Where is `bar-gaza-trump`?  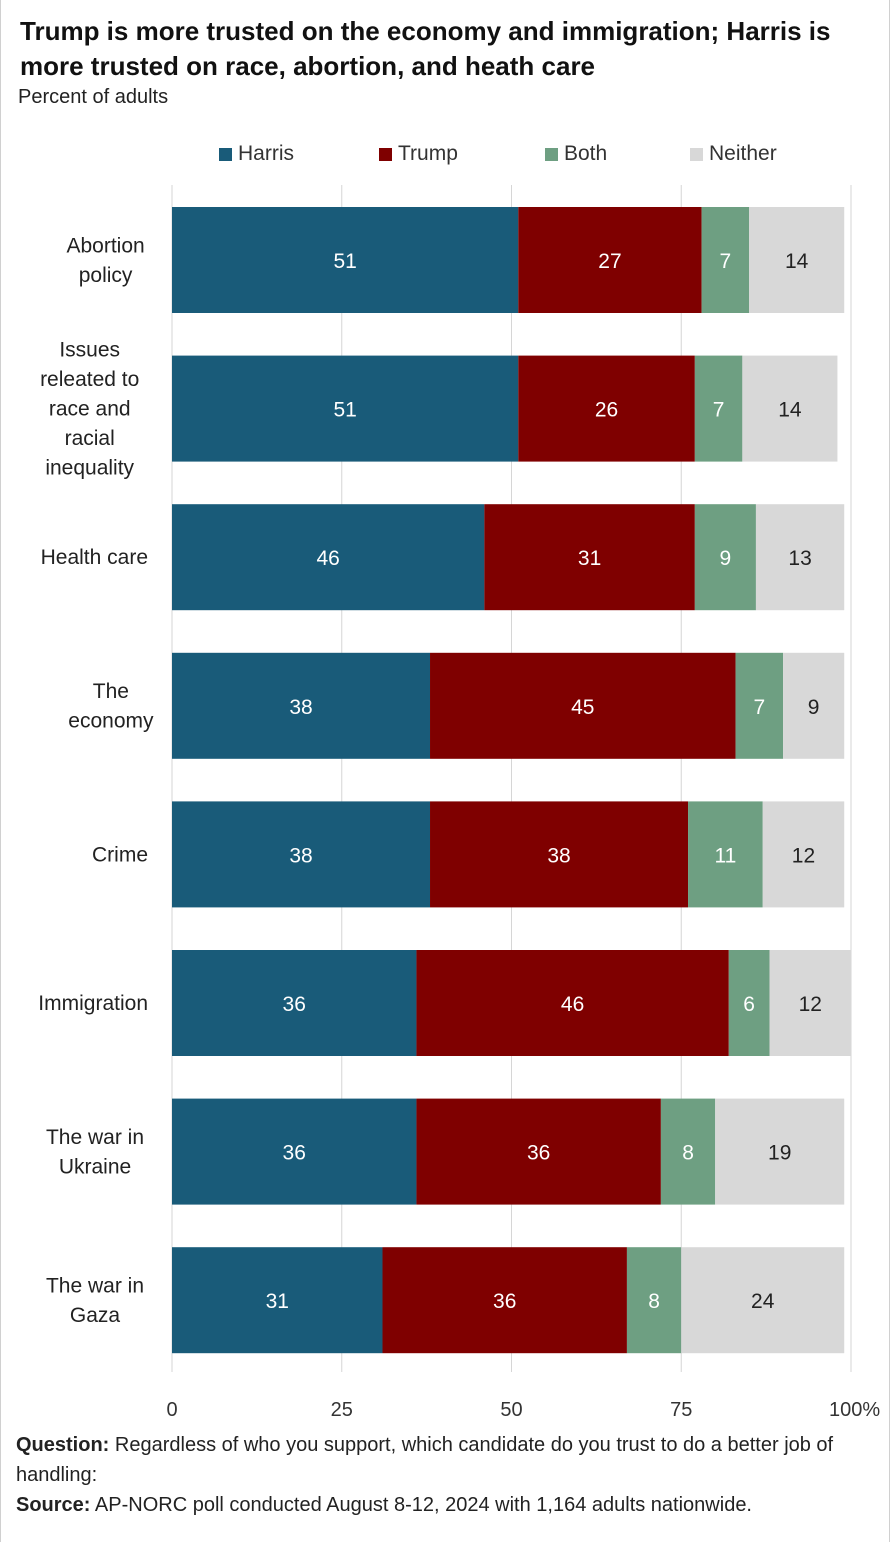 bar-gaza-trump is located at coordinates (504, 1300).